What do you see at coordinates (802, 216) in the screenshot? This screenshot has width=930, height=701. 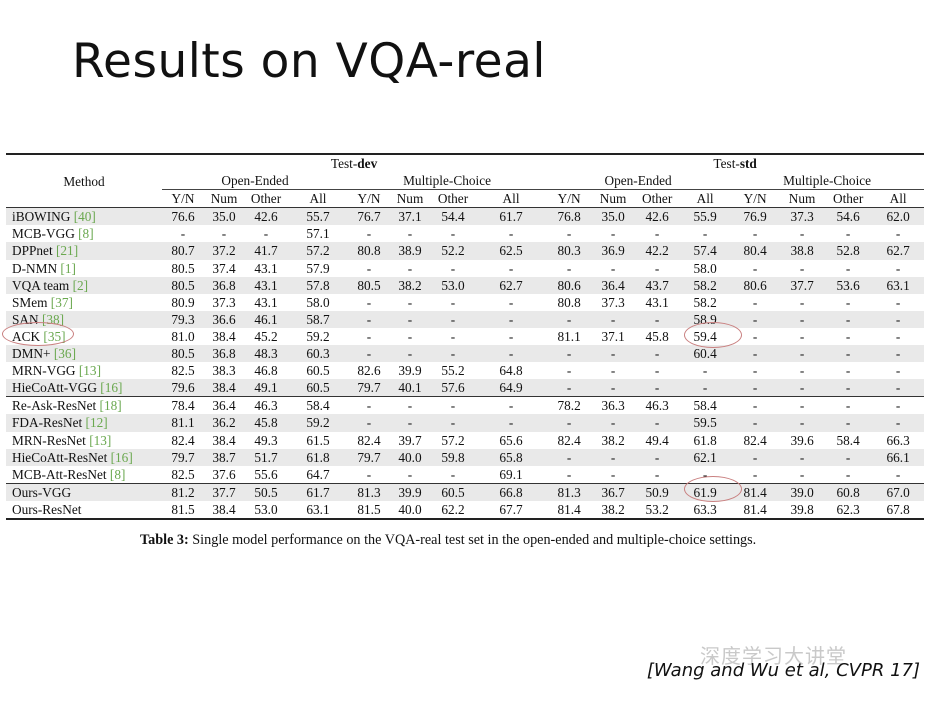 I see `value-cell: 37.3` at bounding box center [802, 216].